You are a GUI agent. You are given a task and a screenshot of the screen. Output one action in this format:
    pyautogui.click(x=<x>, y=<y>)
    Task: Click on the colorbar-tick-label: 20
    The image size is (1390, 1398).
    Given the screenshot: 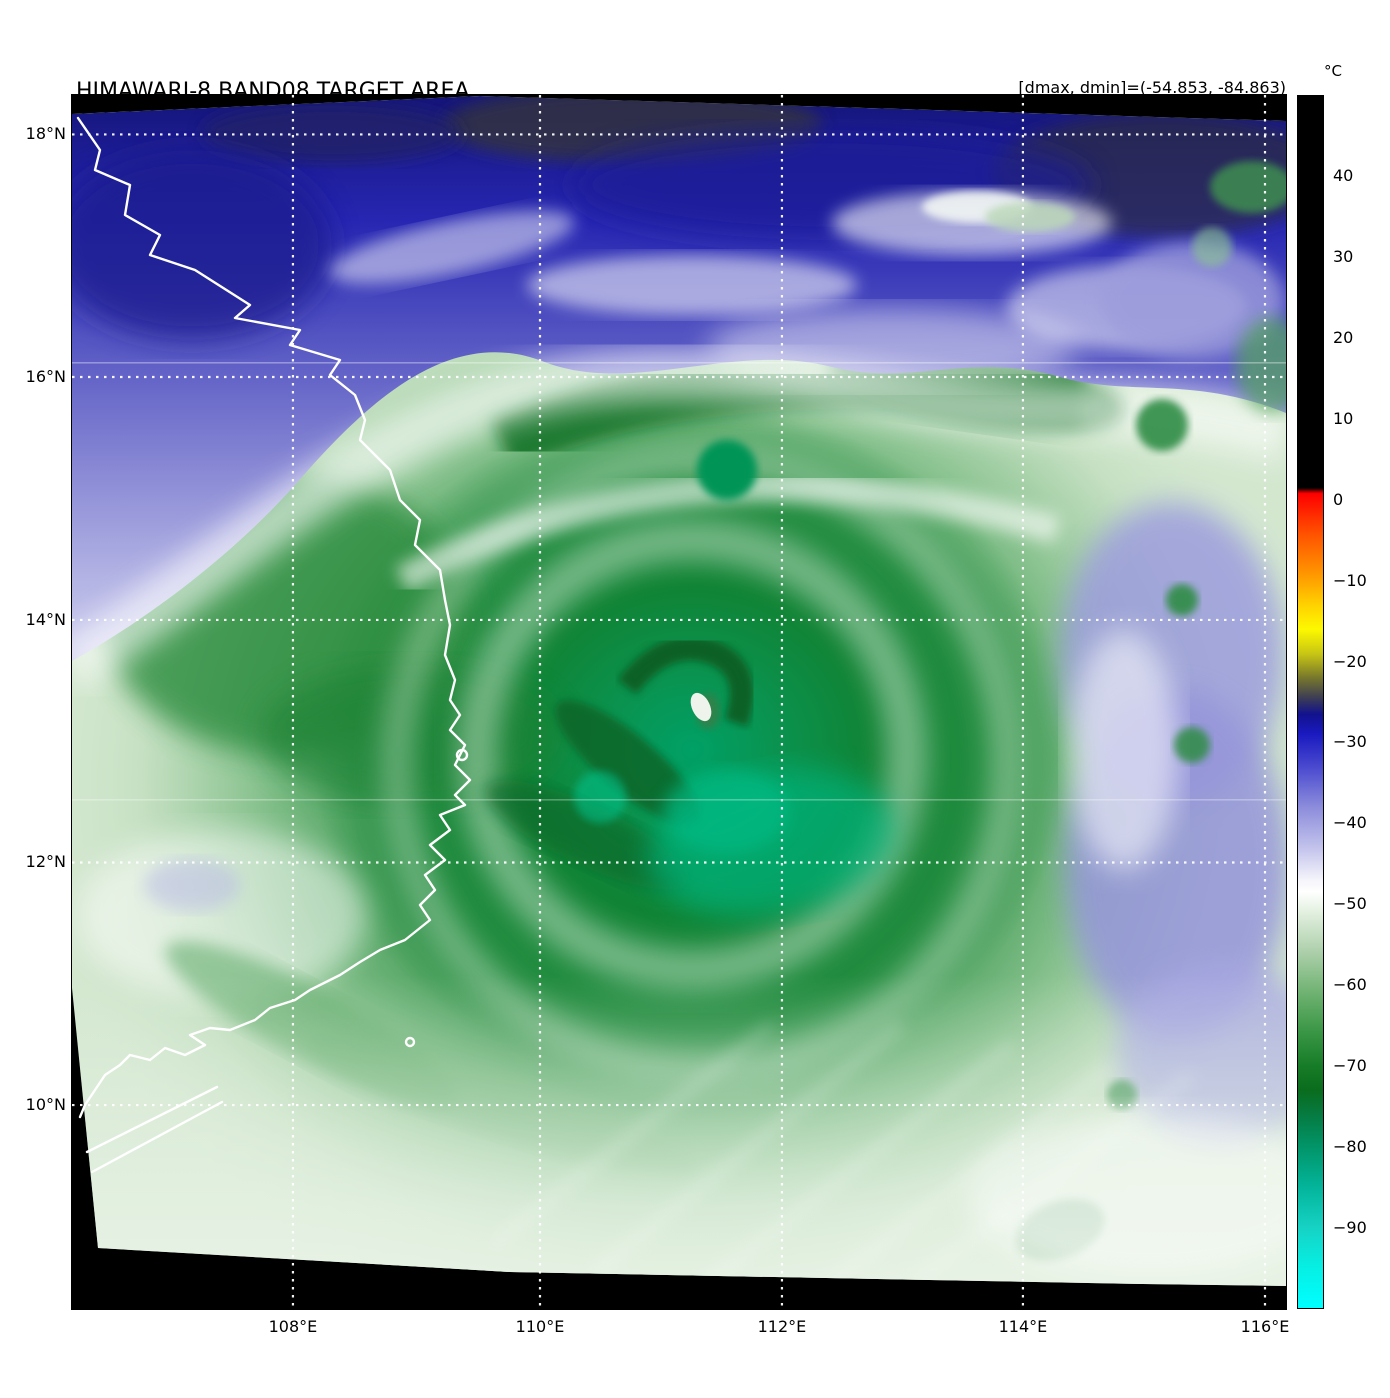 What is the action you would take?
    pyautogui.click(x=1343, y=337)
    